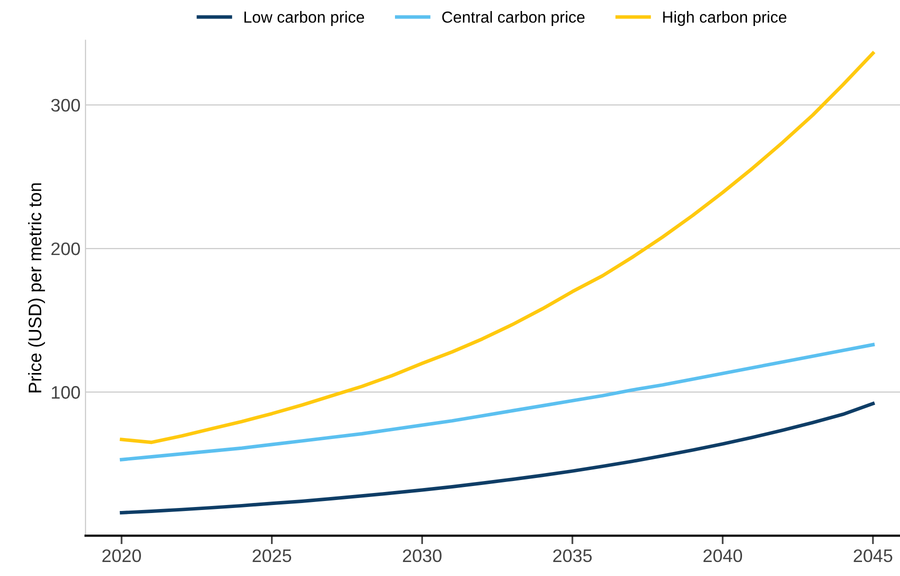 This screenshot has height=576, width=900. What do you see at coordinates (65, 105) in the screenshot?
I see `y-tick-label: 300` at bounding box center [65, 105].